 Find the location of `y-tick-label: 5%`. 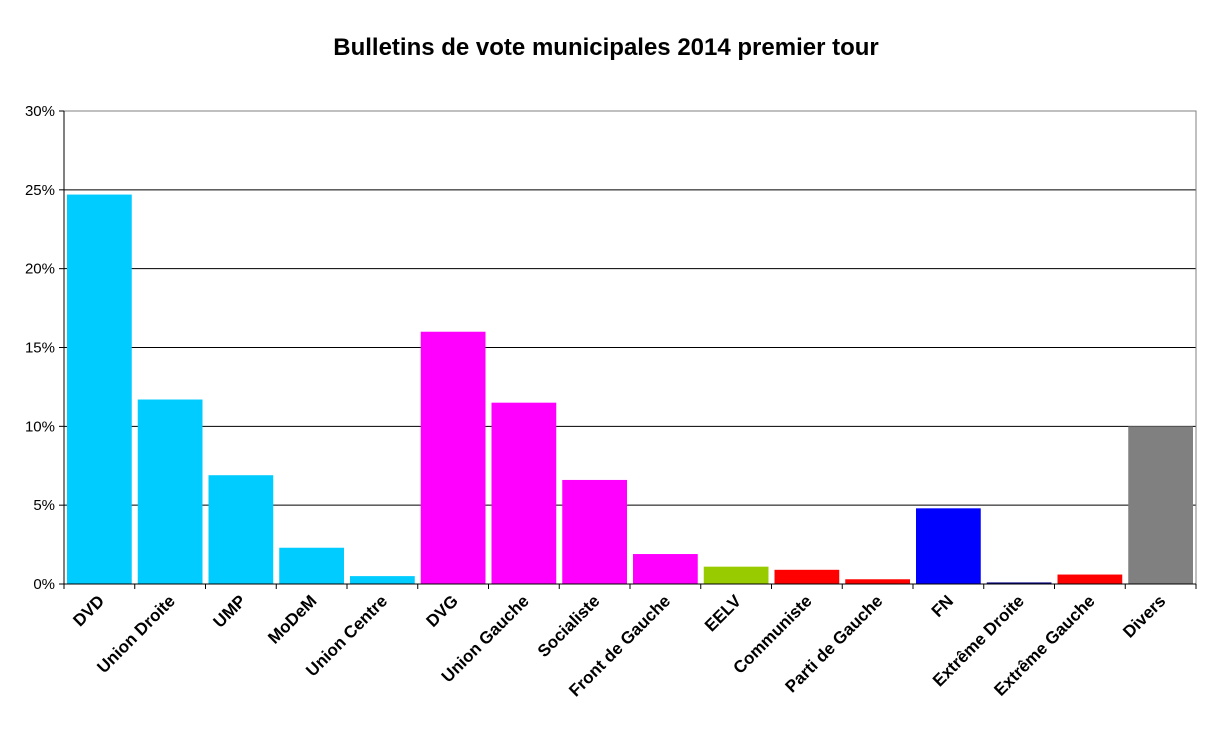

y-tick-label: 5% is located at coordinates (44, 505).